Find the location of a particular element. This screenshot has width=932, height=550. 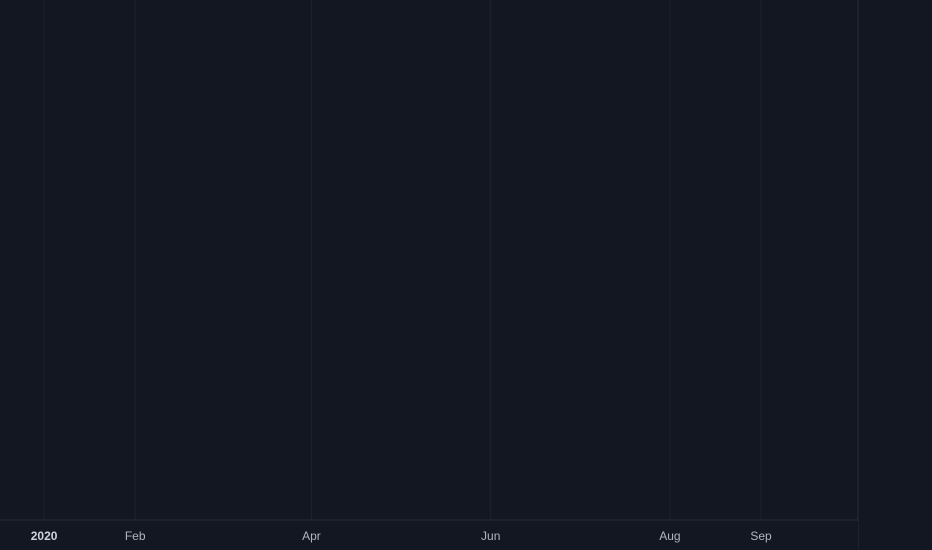

time-axis-bg is located at coordinates (429, 535).